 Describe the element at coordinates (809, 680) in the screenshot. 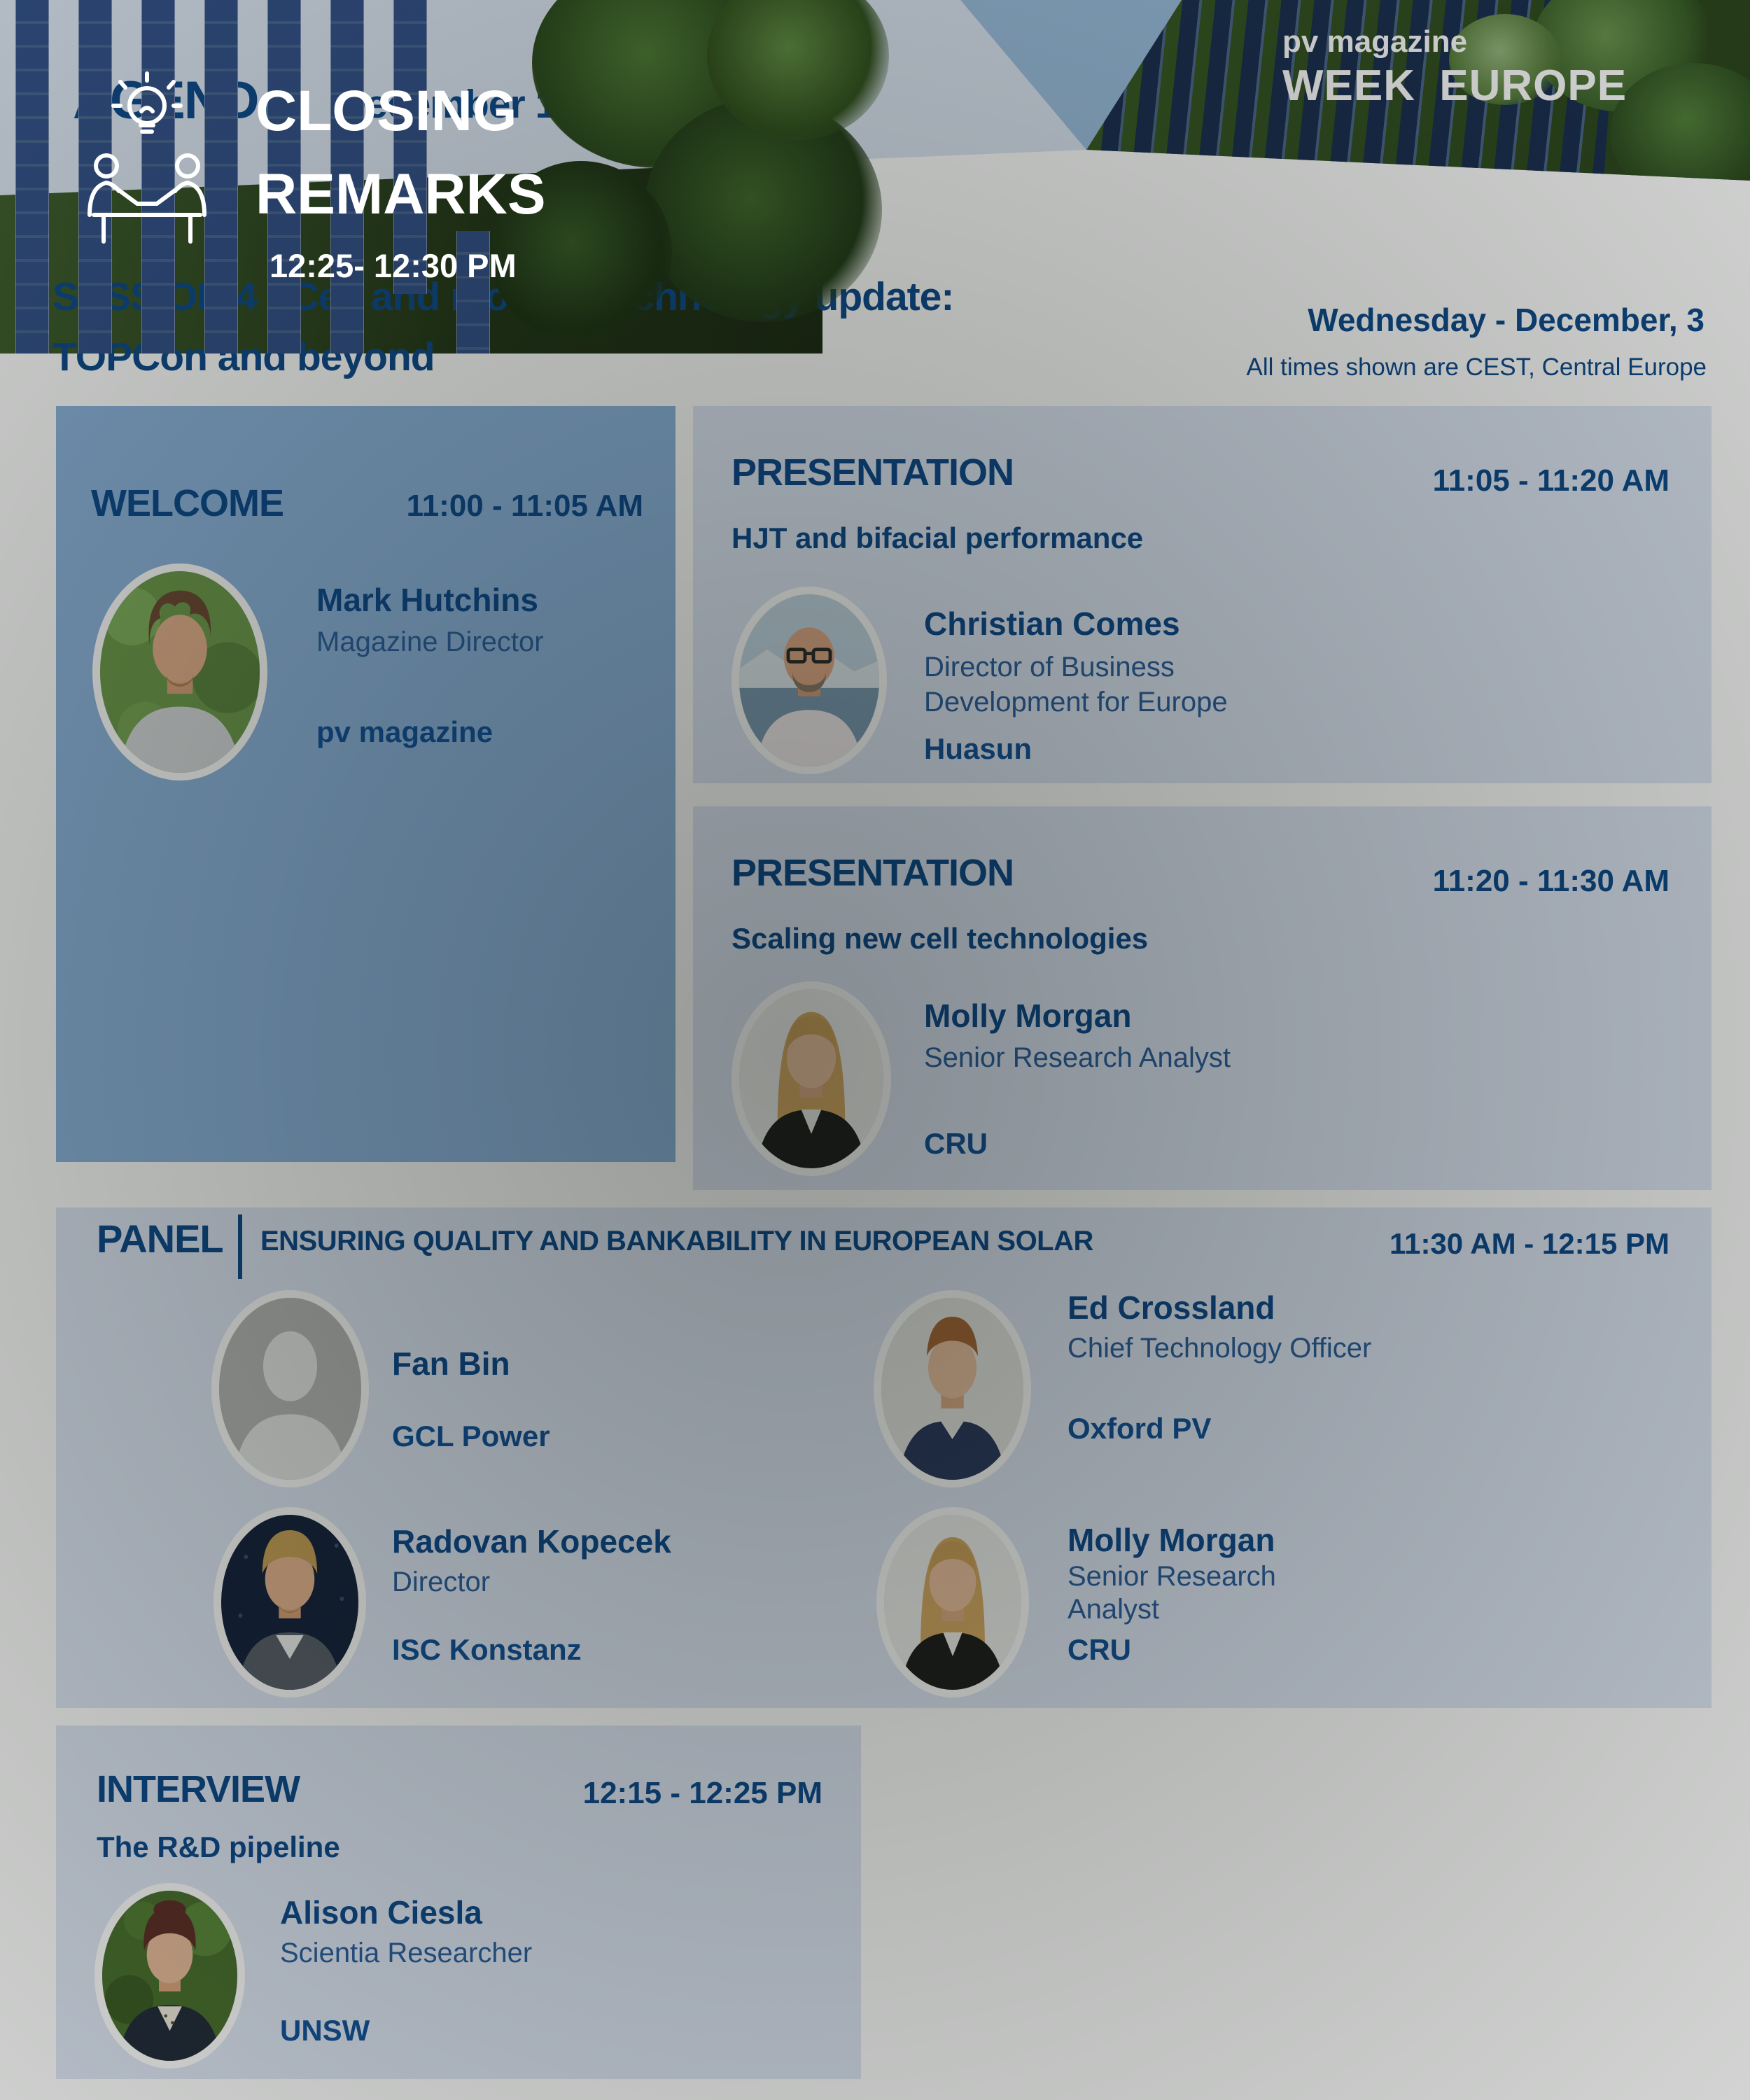

I see `avatar-christian-comes` at that location.